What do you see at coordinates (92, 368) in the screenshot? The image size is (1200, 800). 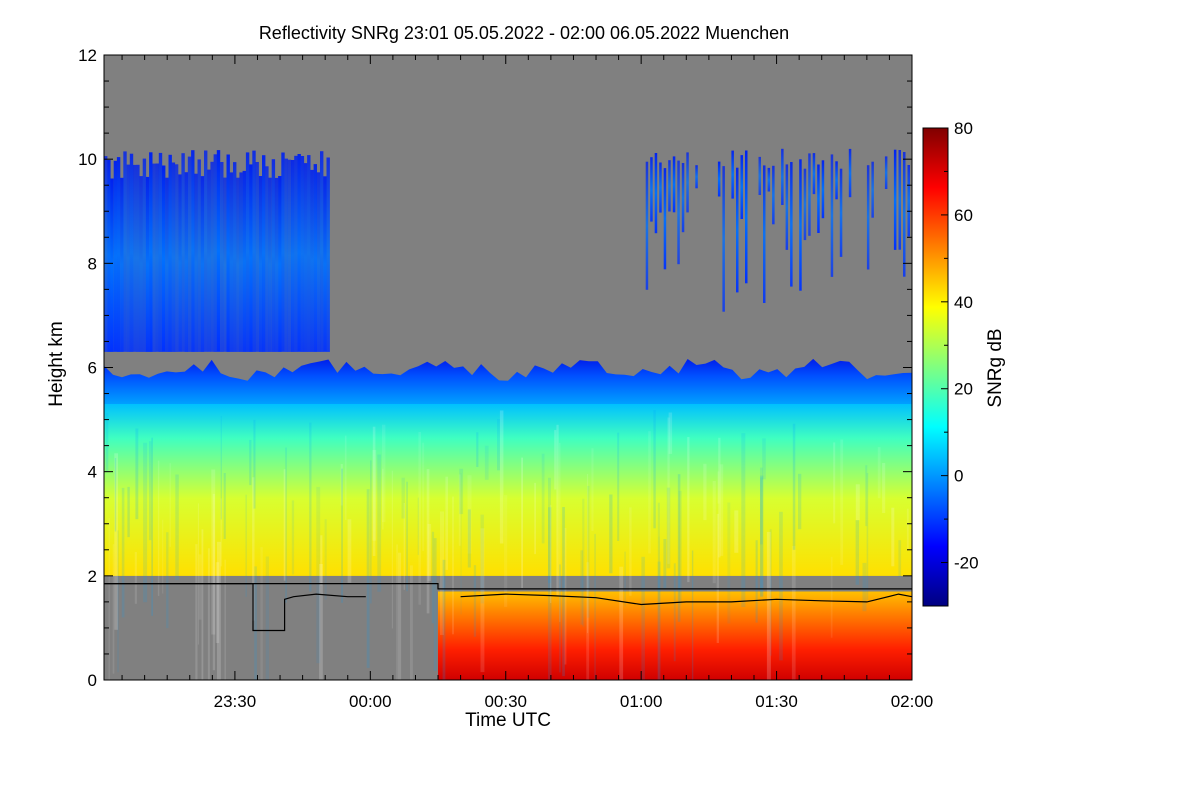 I see `y-tick-label: 6` at bounding box center [92, 368].